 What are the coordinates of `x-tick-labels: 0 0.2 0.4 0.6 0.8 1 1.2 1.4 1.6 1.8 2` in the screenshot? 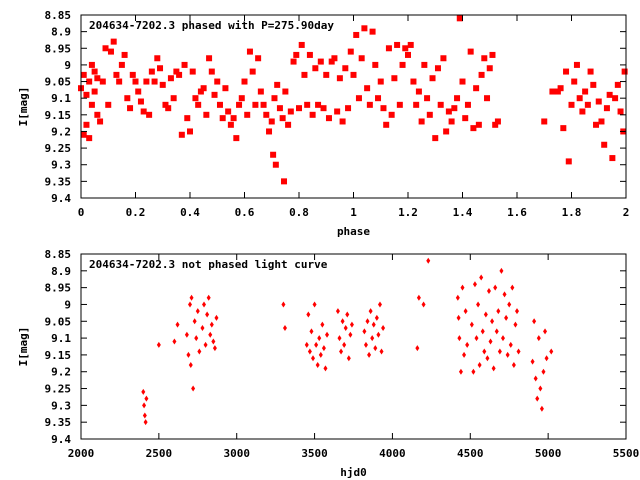 It's located at (354, 212).